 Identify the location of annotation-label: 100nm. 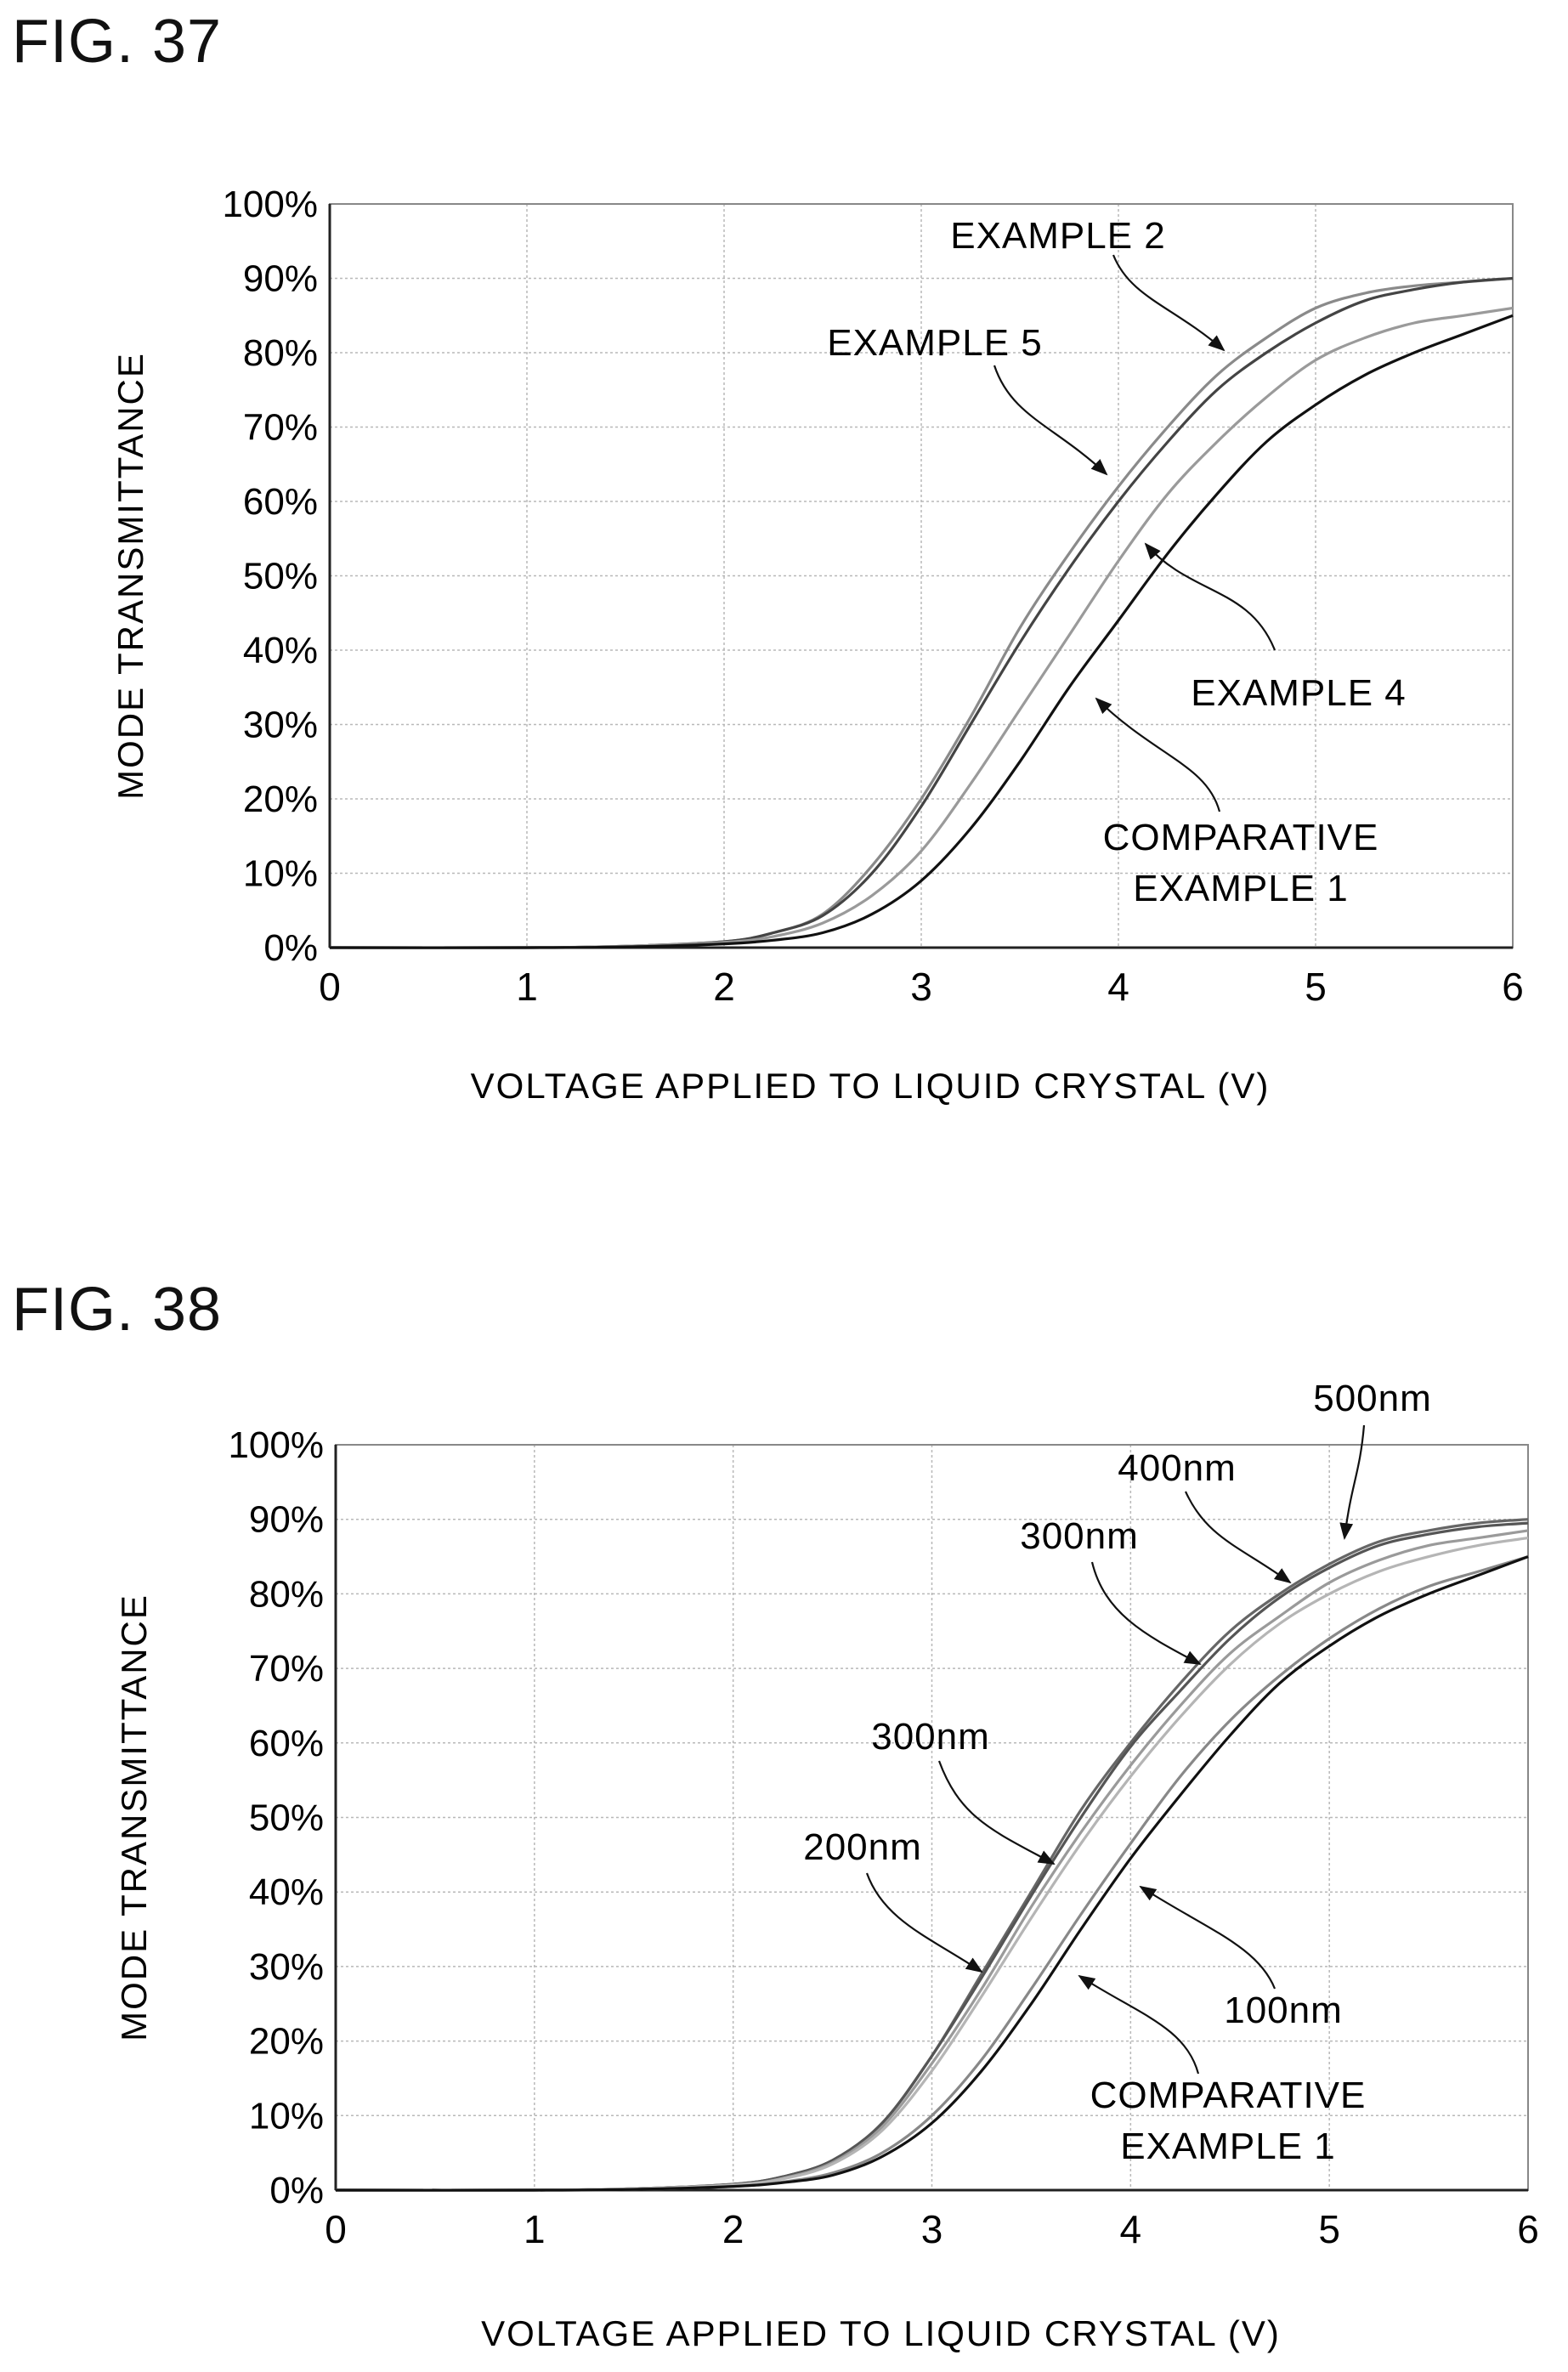
(1283, 2011).